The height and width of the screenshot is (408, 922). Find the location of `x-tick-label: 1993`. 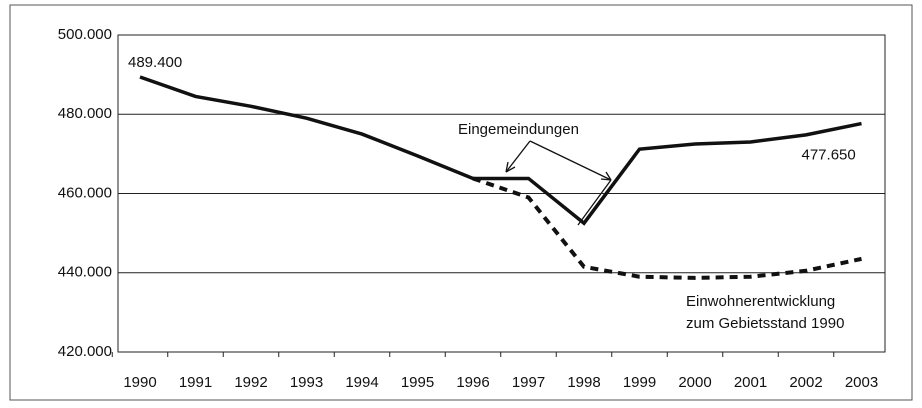

x-tick-label: 1993 is located at coordinates (306, 382).